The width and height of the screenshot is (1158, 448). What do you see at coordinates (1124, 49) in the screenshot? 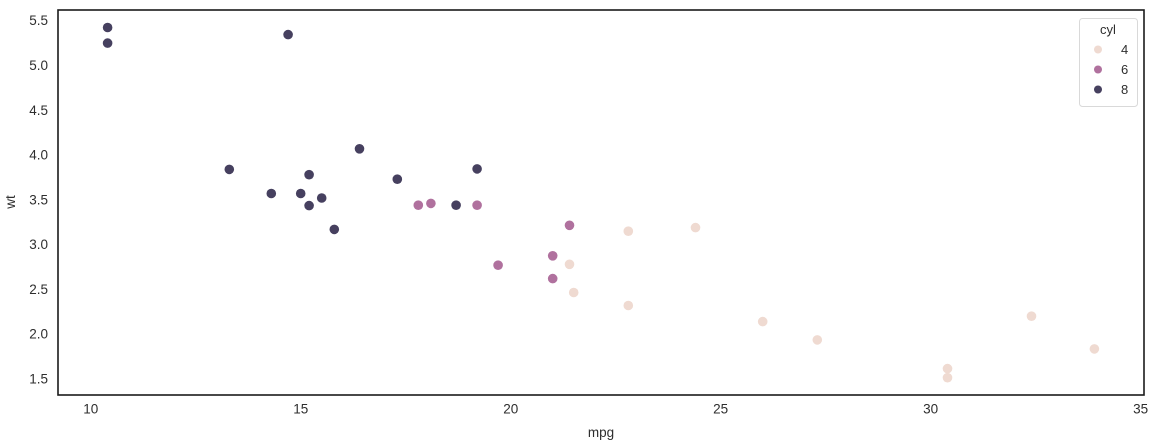
I see `legend-label-4: 4` at bounding box center [1124, 49].